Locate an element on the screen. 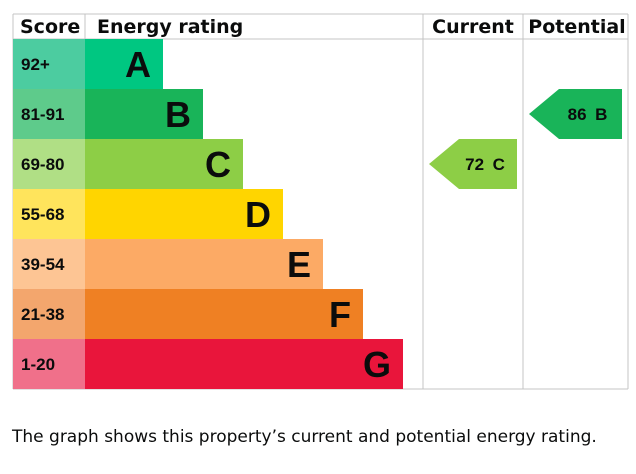  chart-headers: Score Energy rating Current Potential is located at coordinates (323, 27).